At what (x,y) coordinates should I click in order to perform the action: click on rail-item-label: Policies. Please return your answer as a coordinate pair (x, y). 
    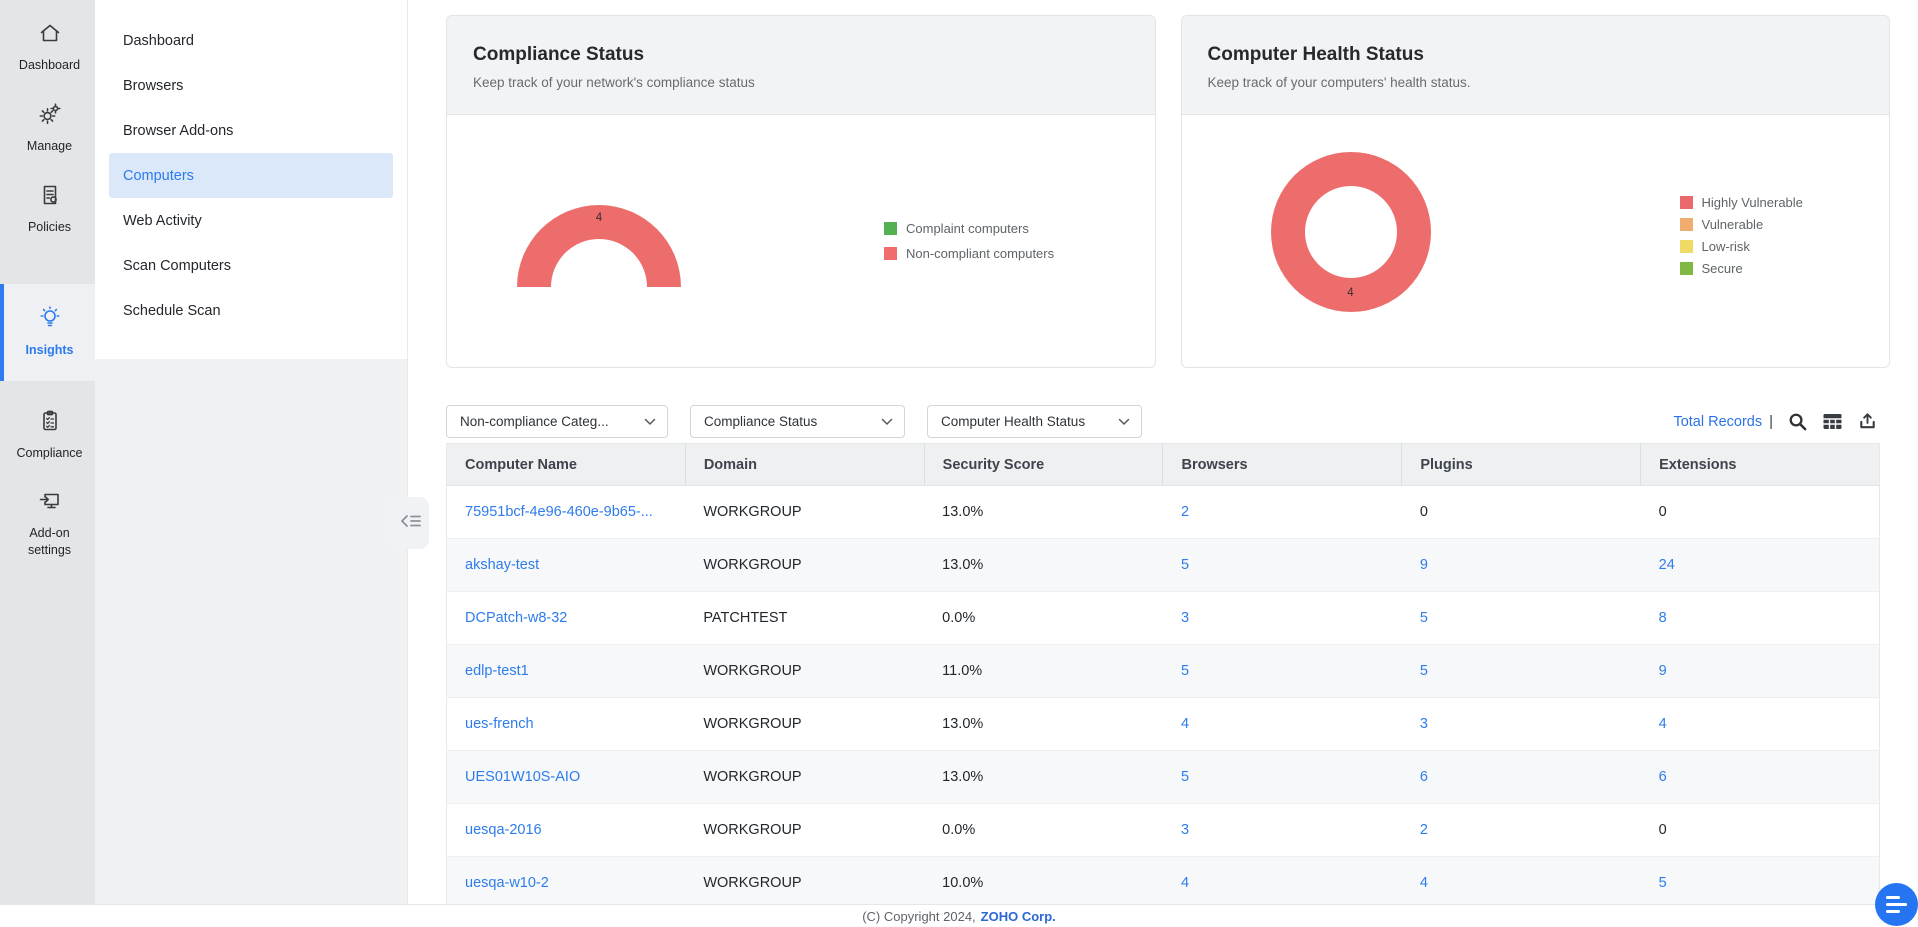
    Looking at the image, I should click on (49, 226).